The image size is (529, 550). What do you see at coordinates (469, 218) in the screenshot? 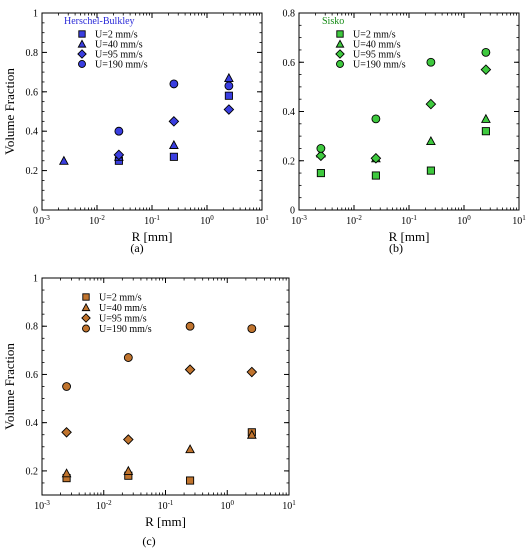
I see `x-tick-exponent: 0` at bounding box center [469, 218].